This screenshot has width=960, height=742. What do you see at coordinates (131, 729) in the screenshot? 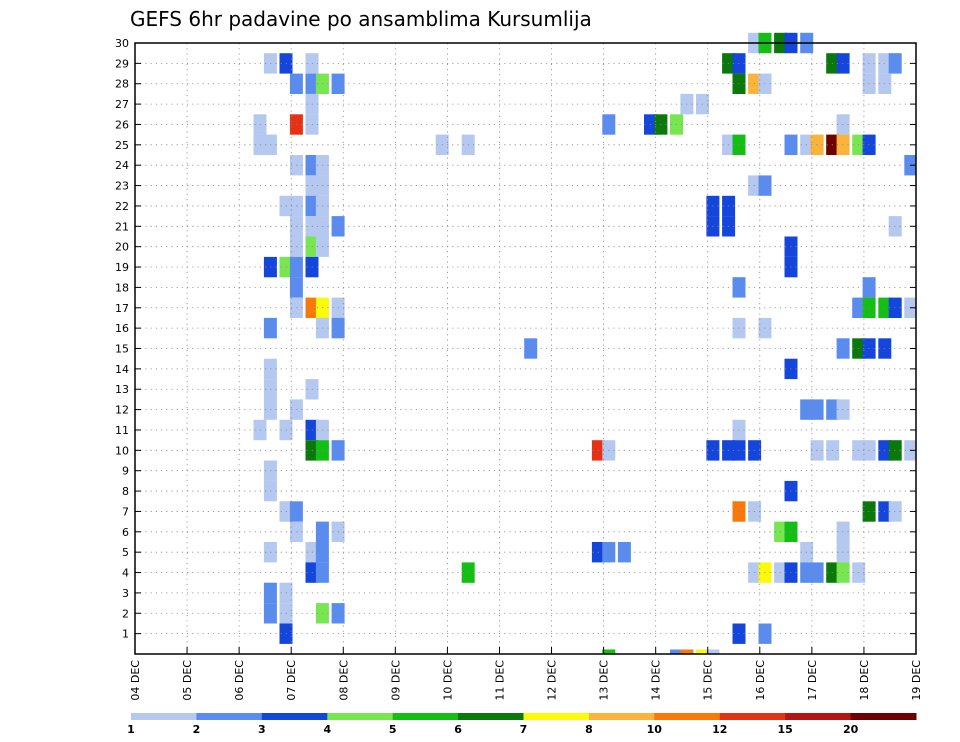
I see `colorbar-level-label: 1` at bounding box center [131, 729].